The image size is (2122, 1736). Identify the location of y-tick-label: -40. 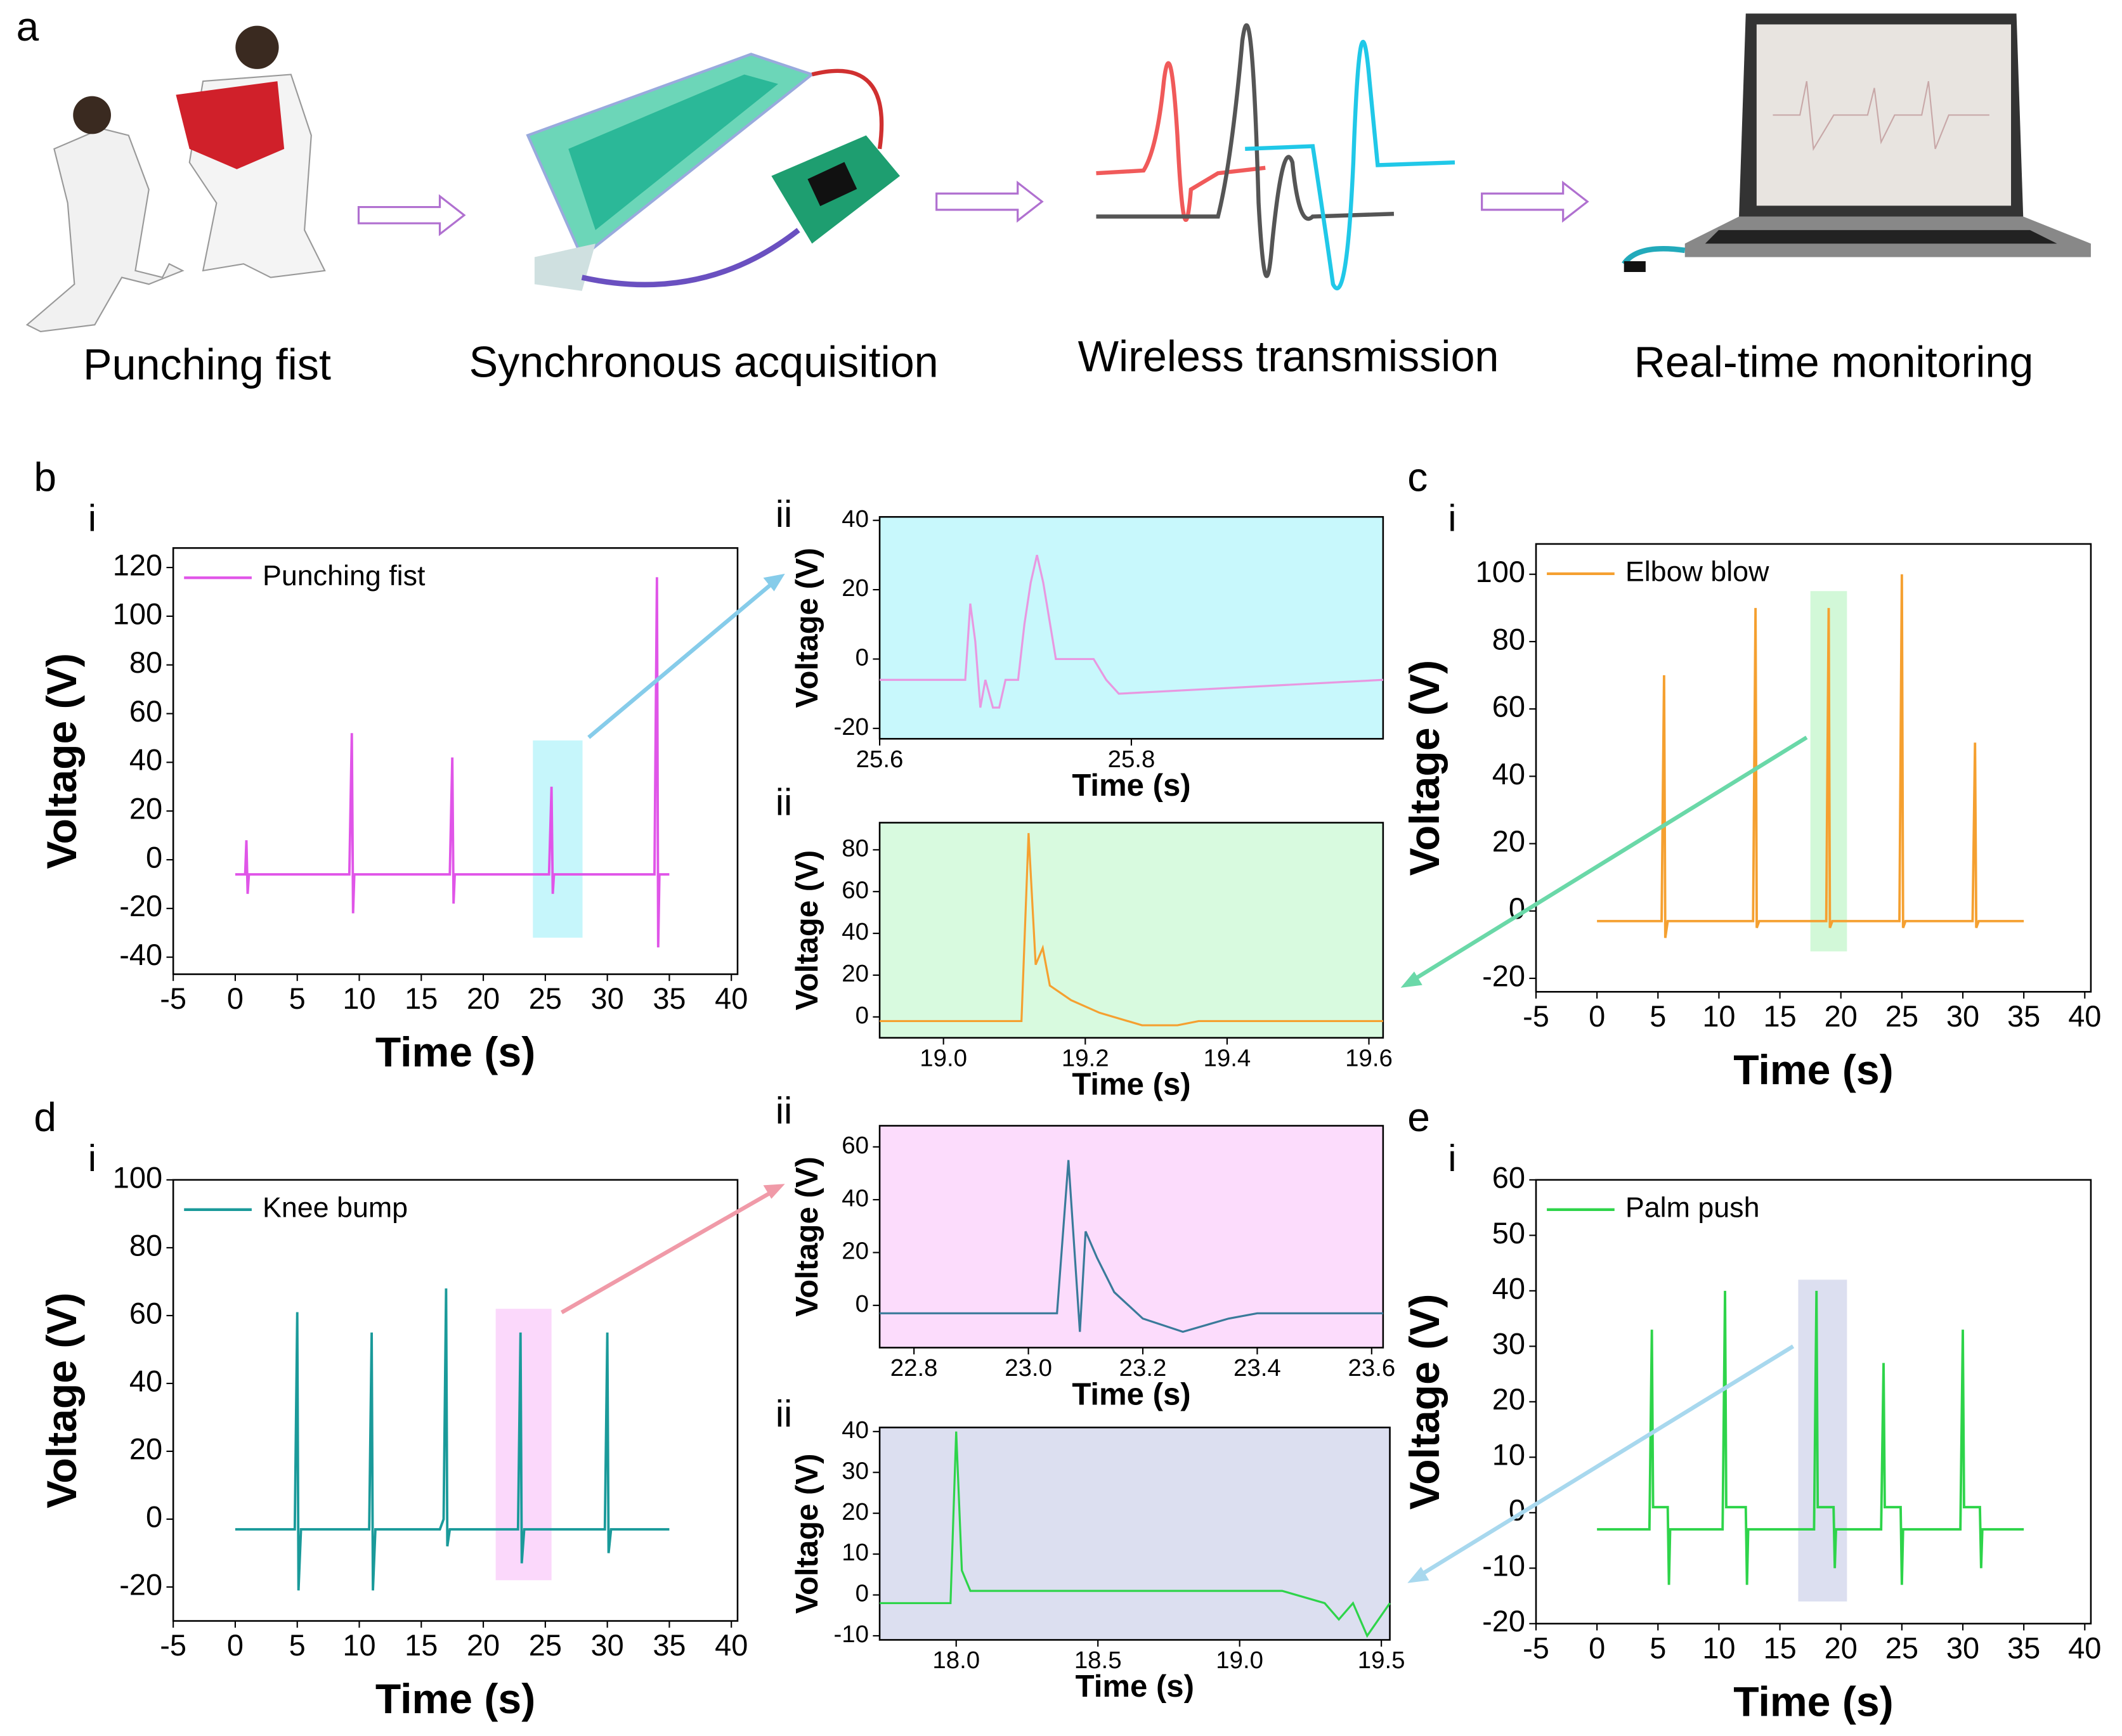
(140, 954).